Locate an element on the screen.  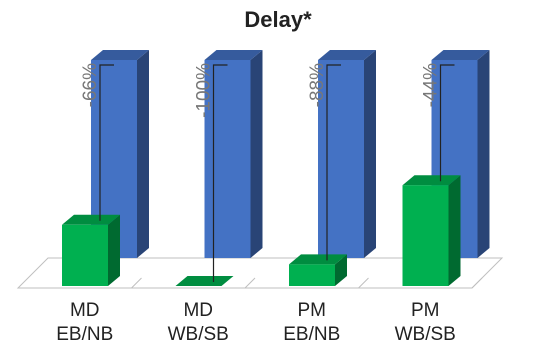
chart-floor is located at coordinates (260, 273).